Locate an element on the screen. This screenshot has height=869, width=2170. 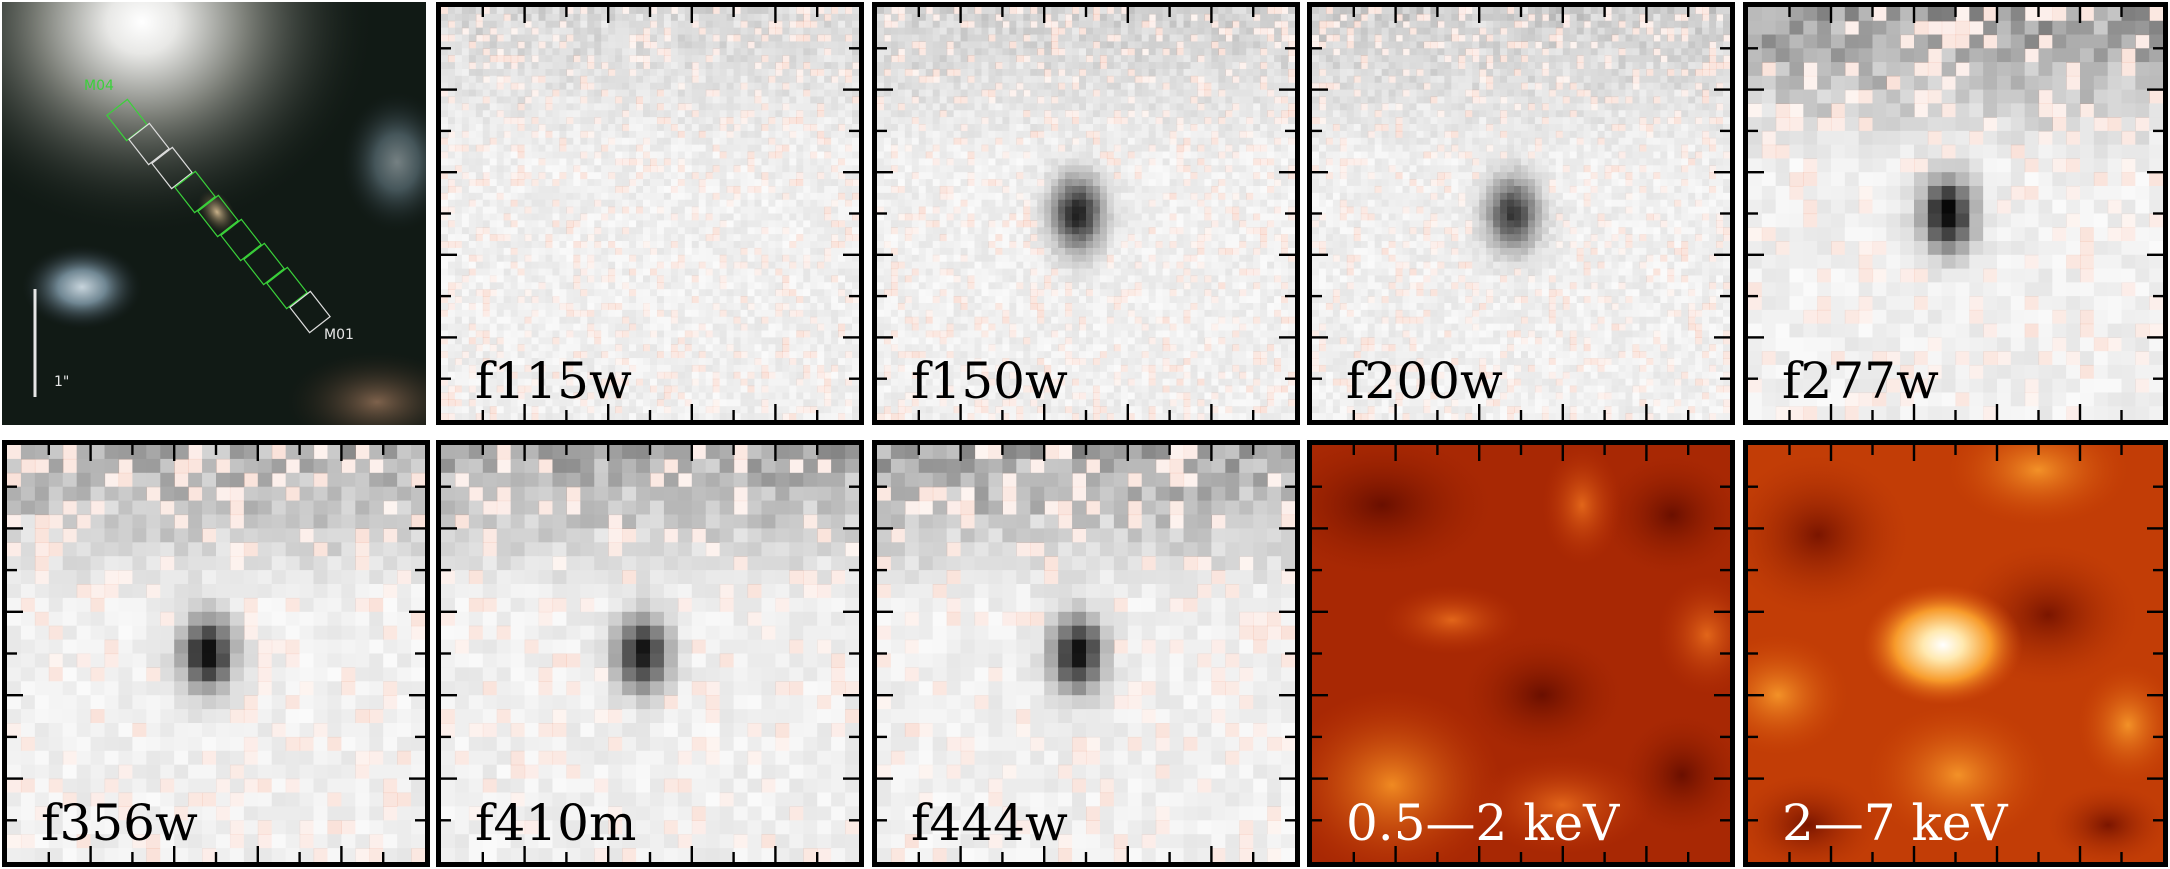
scale-bar-label: 1" is located at coordinates (62, 382).